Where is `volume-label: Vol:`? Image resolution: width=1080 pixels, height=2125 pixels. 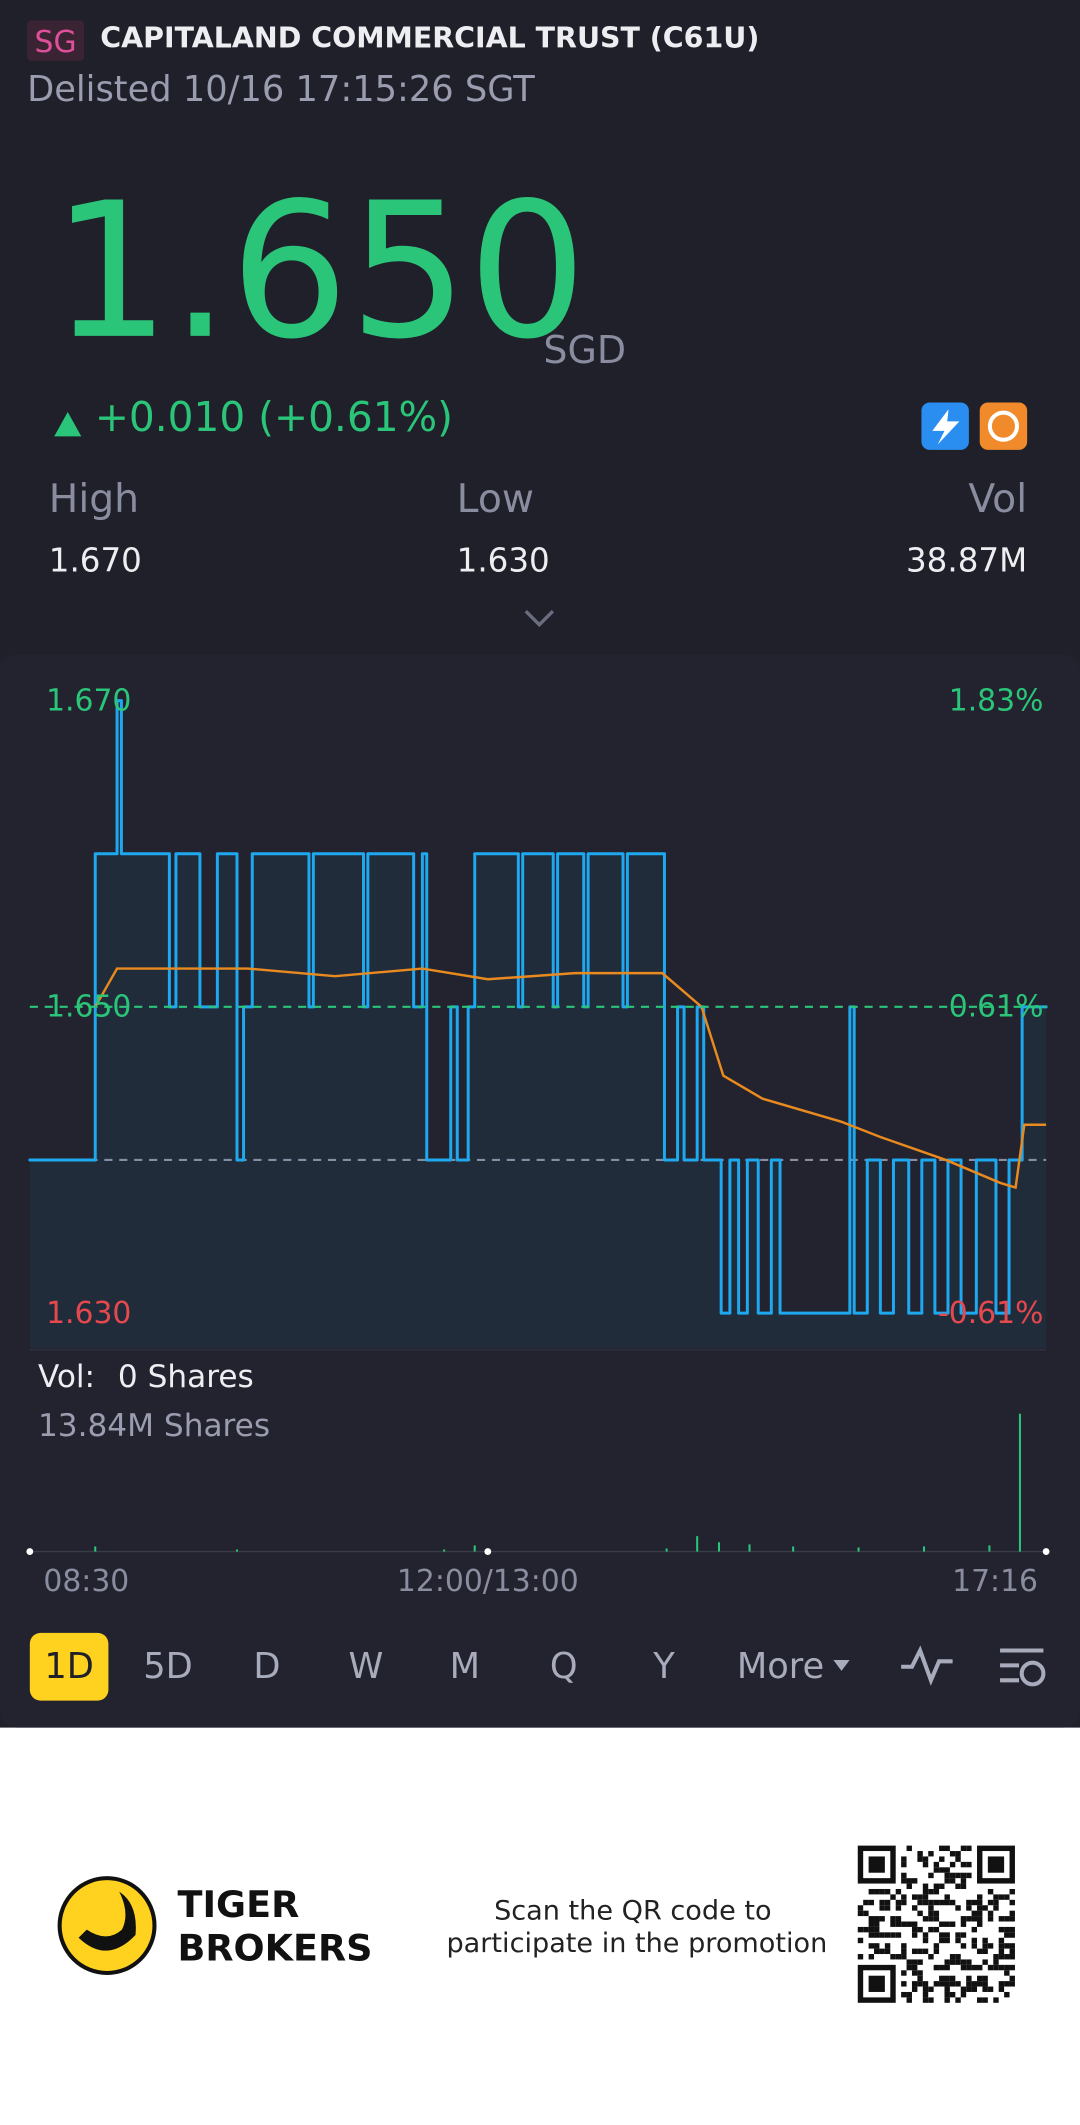 volume-label: Vol: is located at coordinates (66, 1377).